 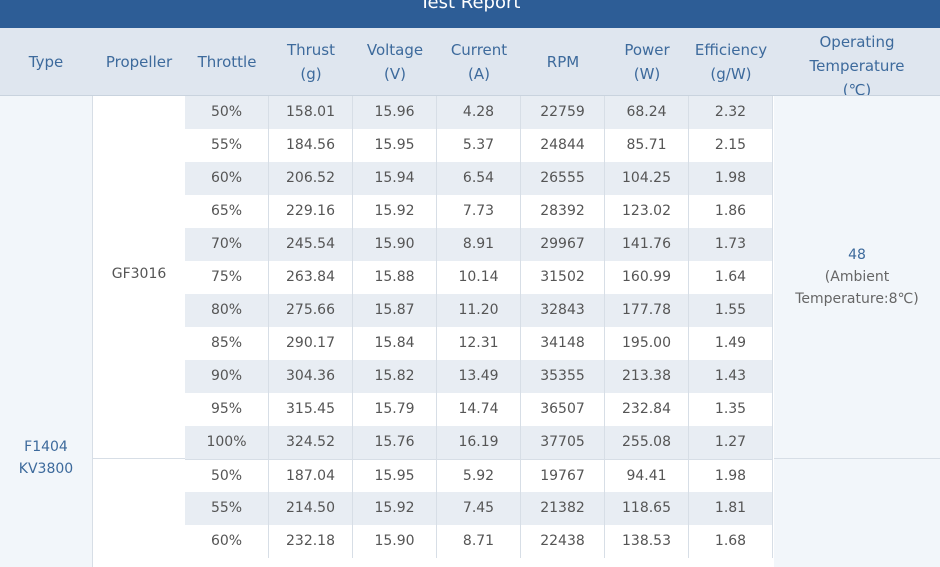 What do you see at coordinates (311, 409) in the screenshot?
I see `thrust-cell: 315.45` at bounding box center [311, 409].